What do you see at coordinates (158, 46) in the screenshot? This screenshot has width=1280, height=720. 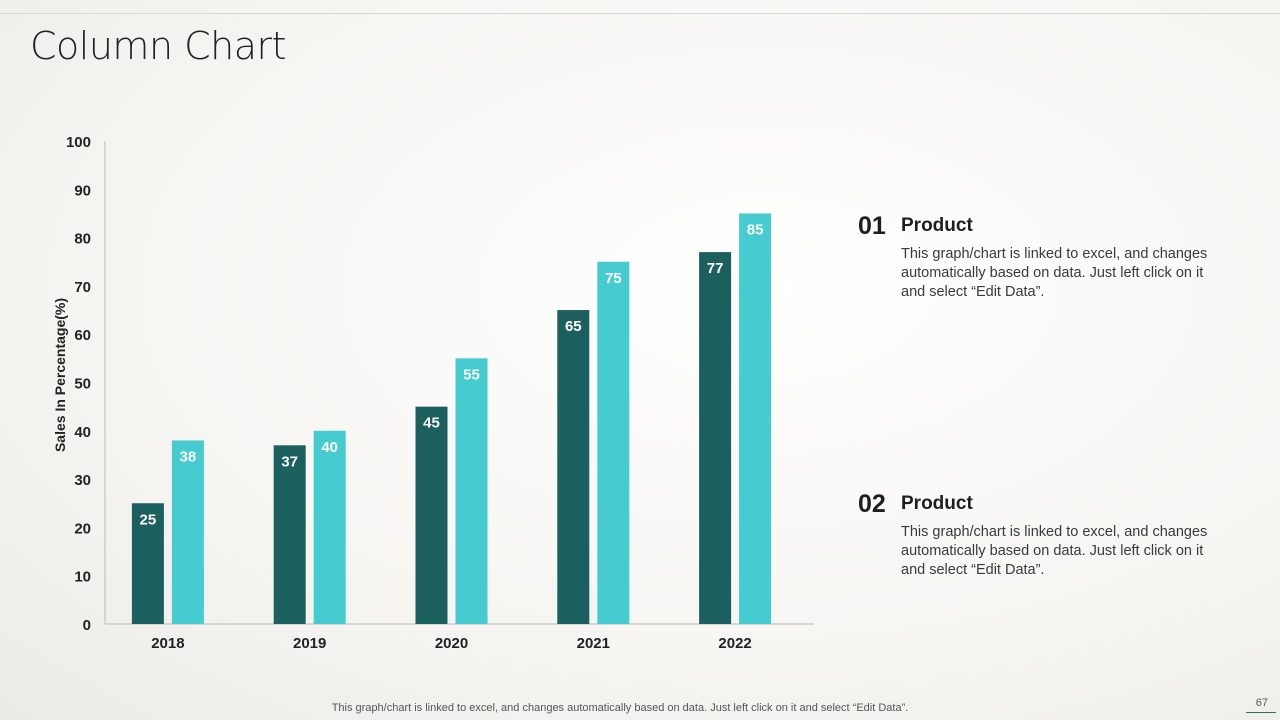 I see `page-title: Column Chart` at bounding box center [158, 46].